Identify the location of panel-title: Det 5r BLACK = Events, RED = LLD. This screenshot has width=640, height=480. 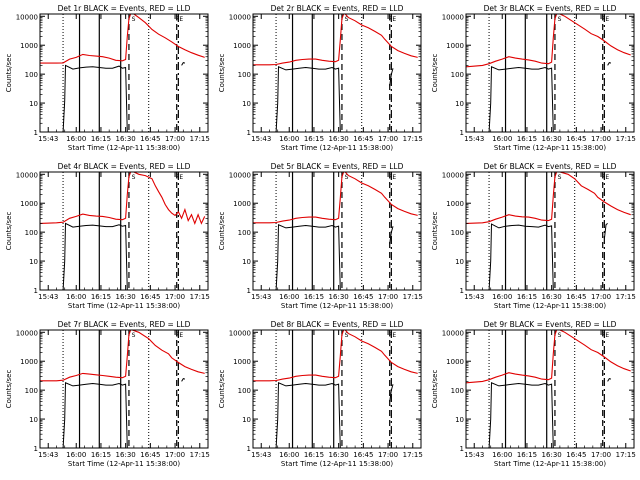
(337, 166).